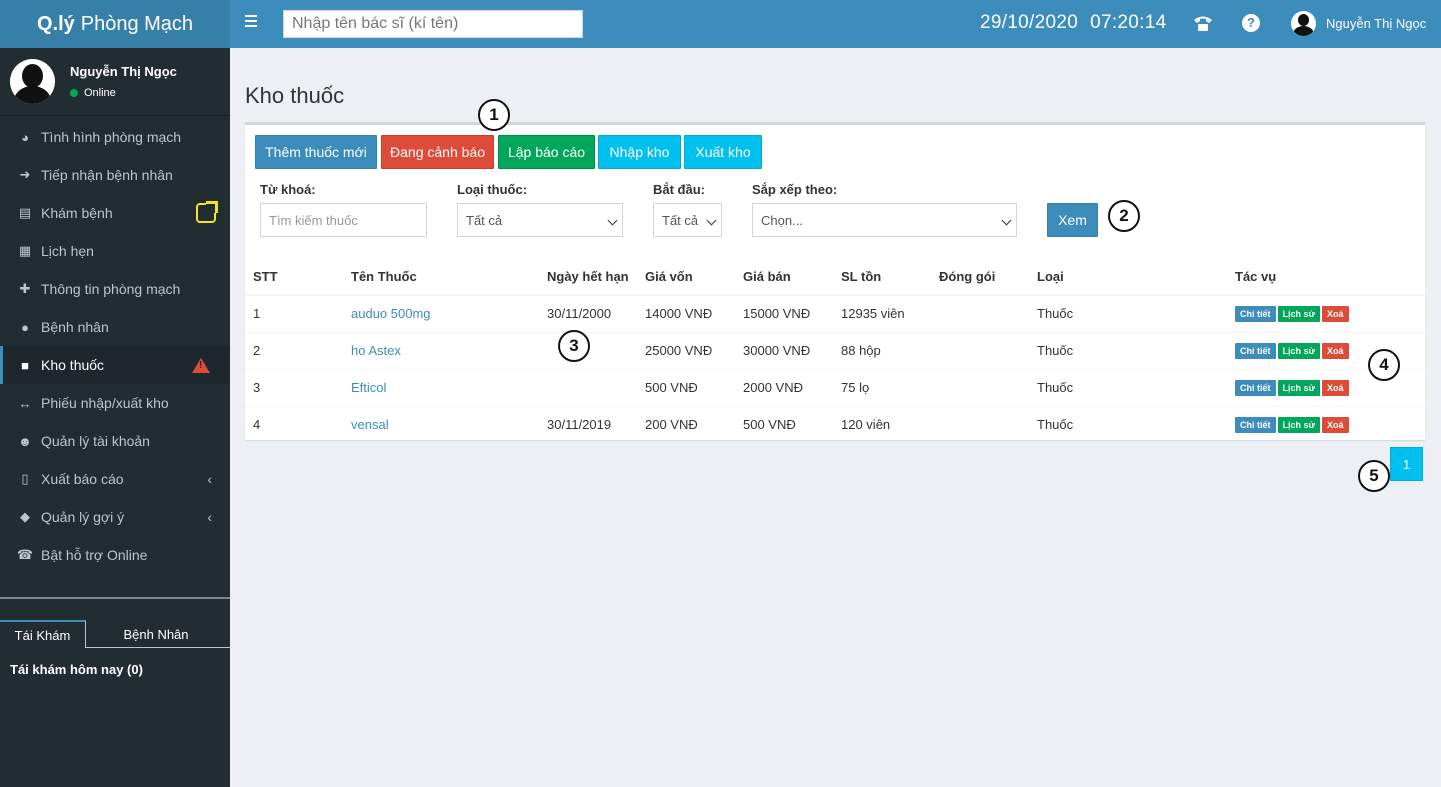 This screenshot has height=787, width=1441. Describe the element at coordinates (25, 516) in the screenshot. I see `tags-icon: ◆` at that location.